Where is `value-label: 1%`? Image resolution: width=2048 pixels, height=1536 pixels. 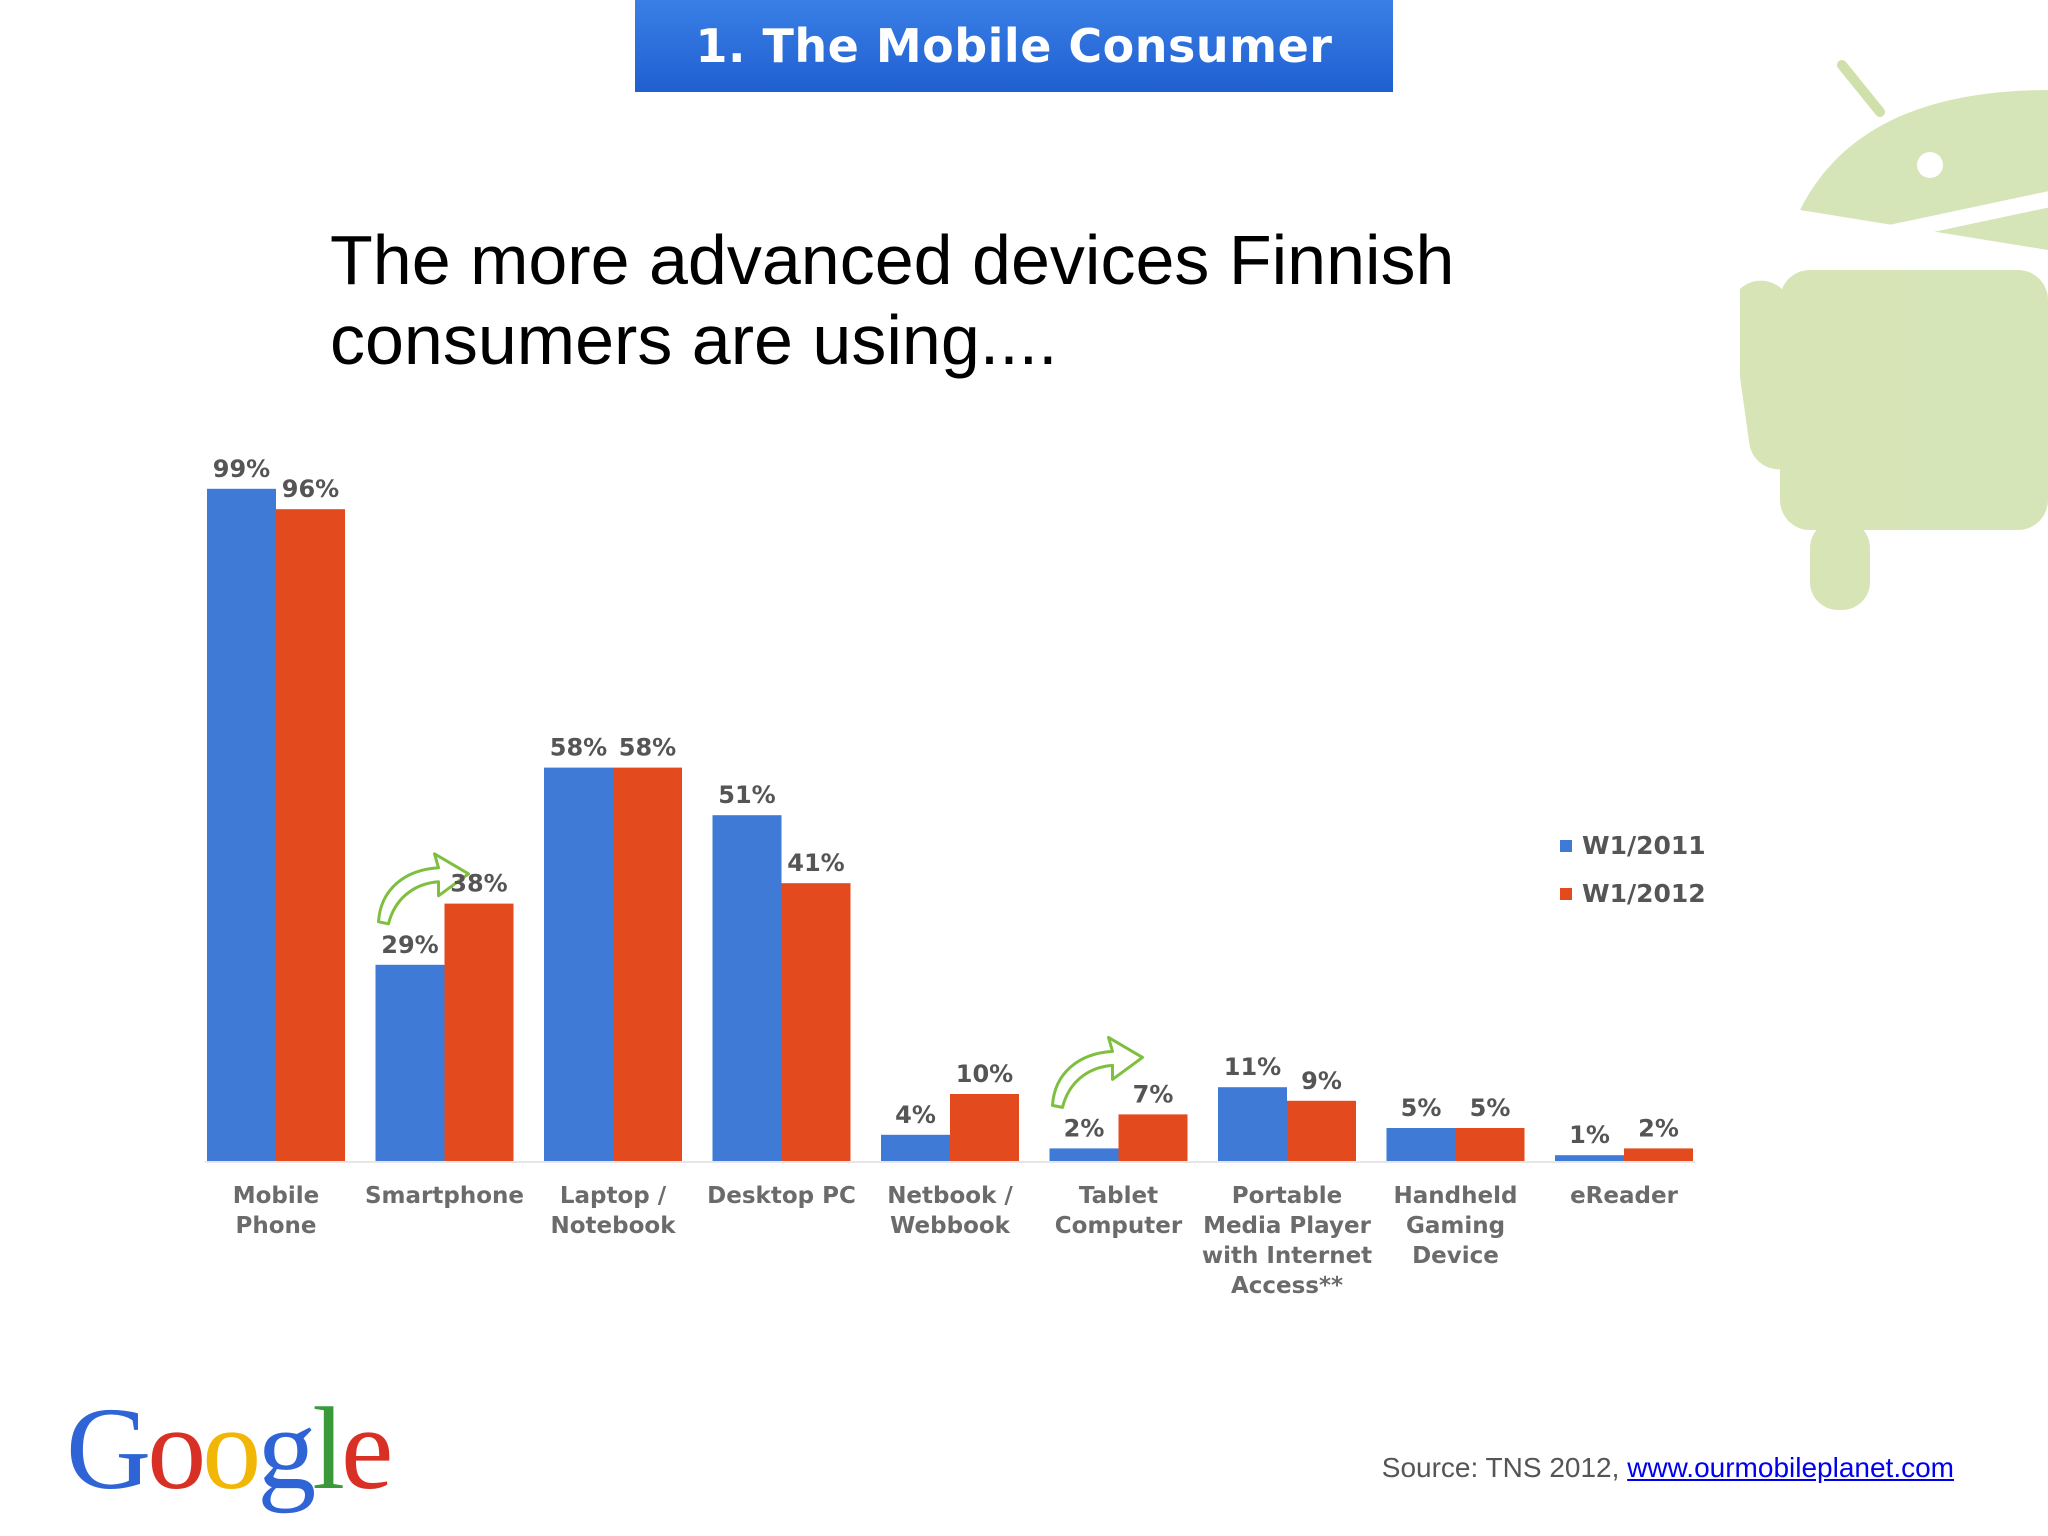 value-label: 1% is located at coordinates (1589, 1135).